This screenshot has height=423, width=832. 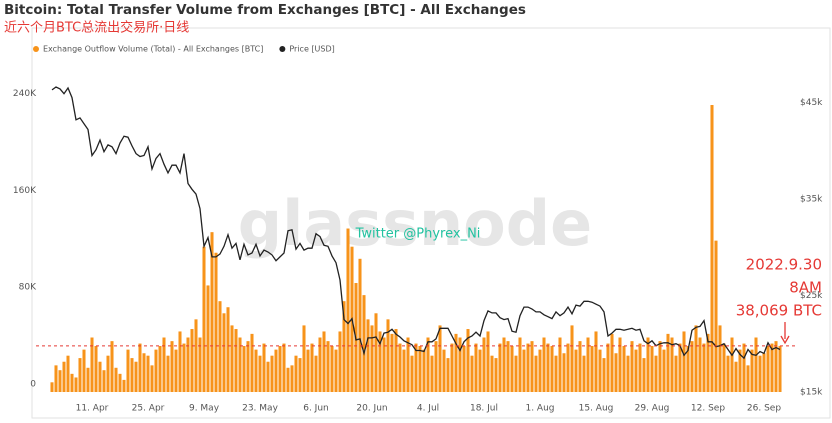 I want to click on annotation: 2022.9.30, so click(x=784, y=265).